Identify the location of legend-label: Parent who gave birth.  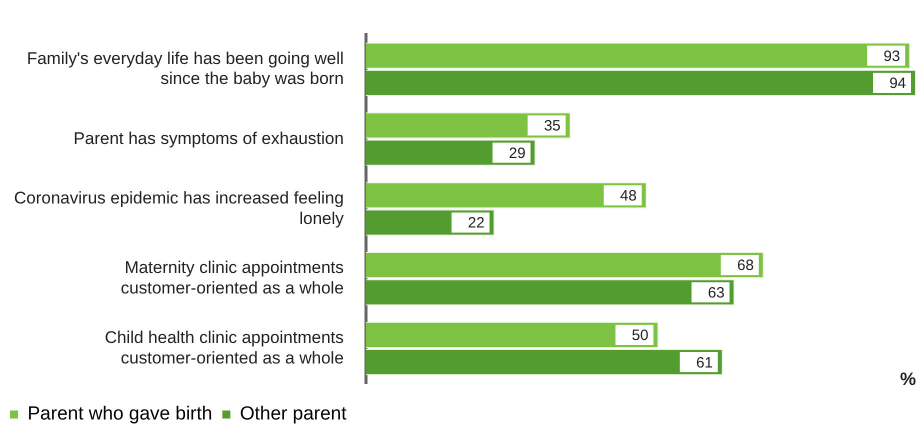
(120, 414).